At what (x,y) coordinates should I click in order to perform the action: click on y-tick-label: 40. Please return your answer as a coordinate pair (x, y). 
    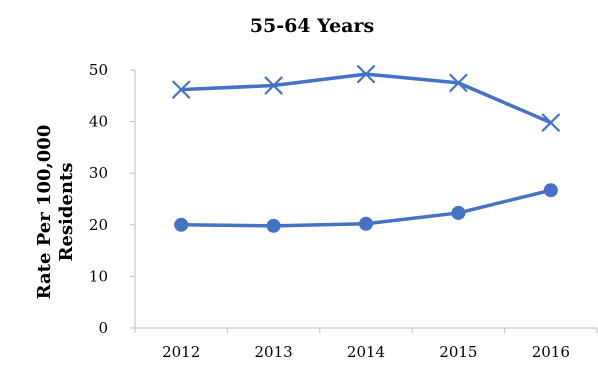
    Looking at the image, I should click on (98, 122).